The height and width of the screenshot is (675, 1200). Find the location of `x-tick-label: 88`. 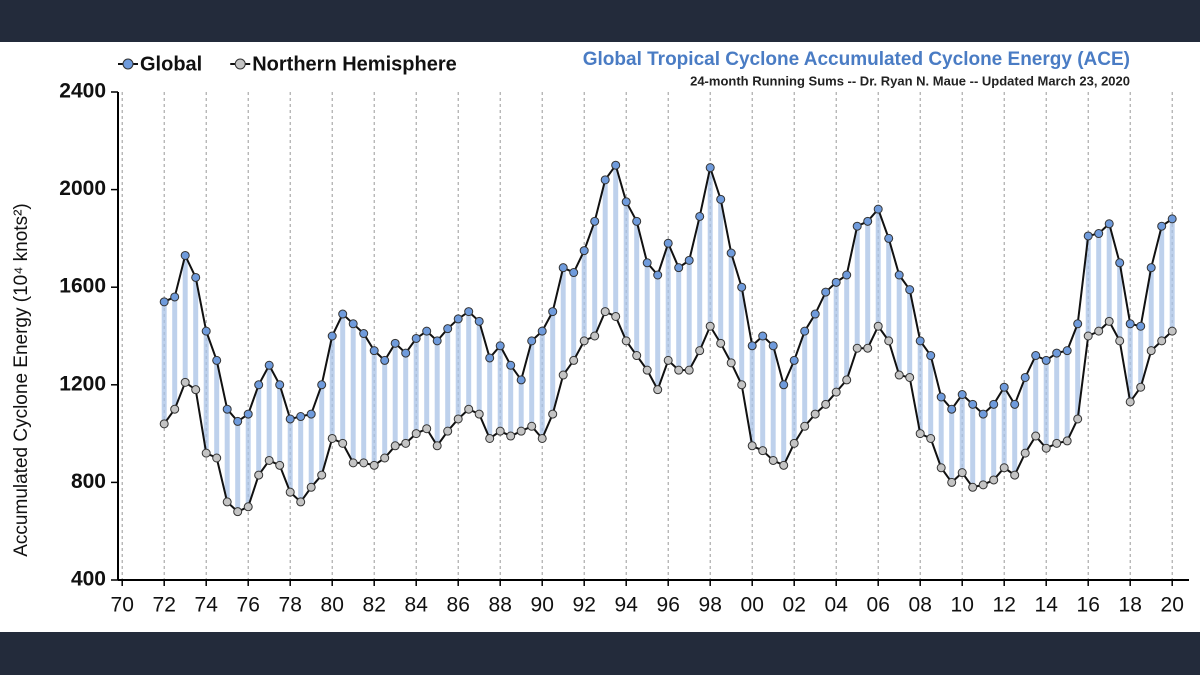

x-tick-label: 88 is located at coordinates (500, 605).